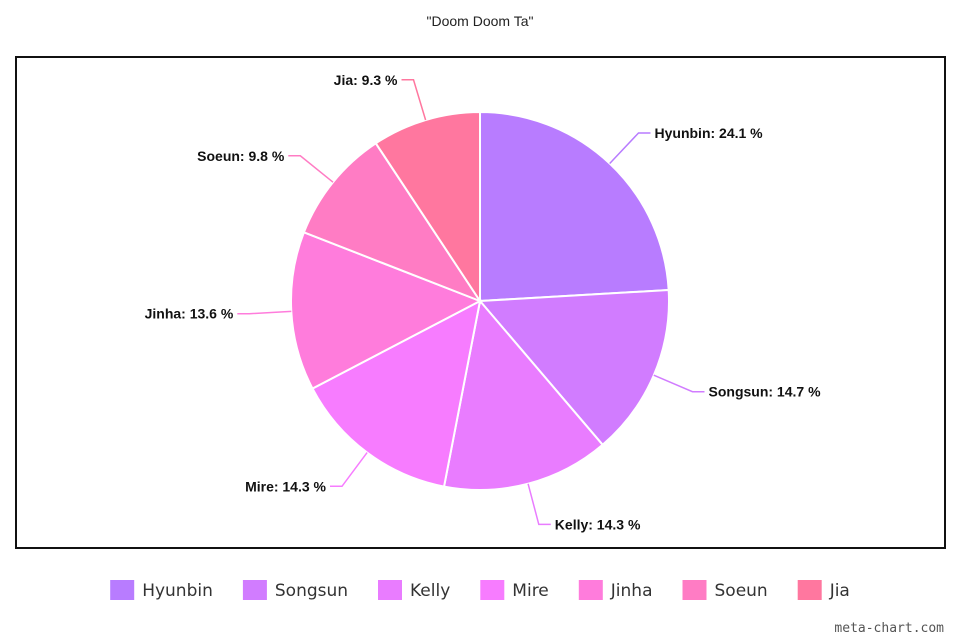  I want to click on legend-label-soeun: Soeun, so click(741, 591).